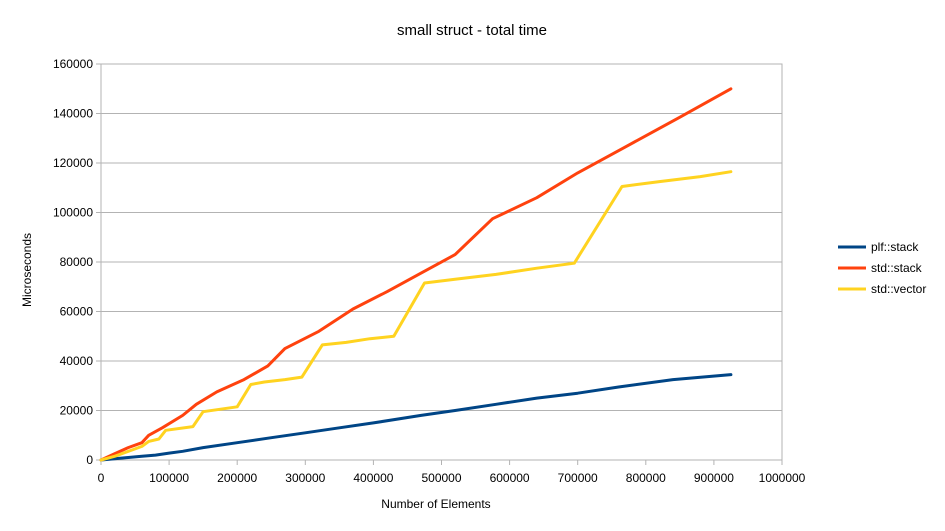 This screenshot has height=531, width=945. What do you see at coordinates (169, 478) in the screenshot?
I see `x-tick-label: 100000` at bounding box center [169, 478].